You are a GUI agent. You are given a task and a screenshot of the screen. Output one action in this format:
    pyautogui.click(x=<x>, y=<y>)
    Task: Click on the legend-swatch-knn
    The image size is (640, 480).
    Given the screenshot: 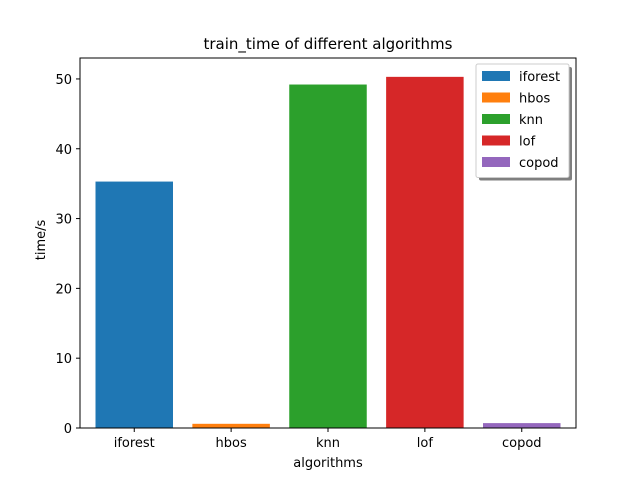 What is the action you would take?
    pyautogui.click(x=496, y=119)
    